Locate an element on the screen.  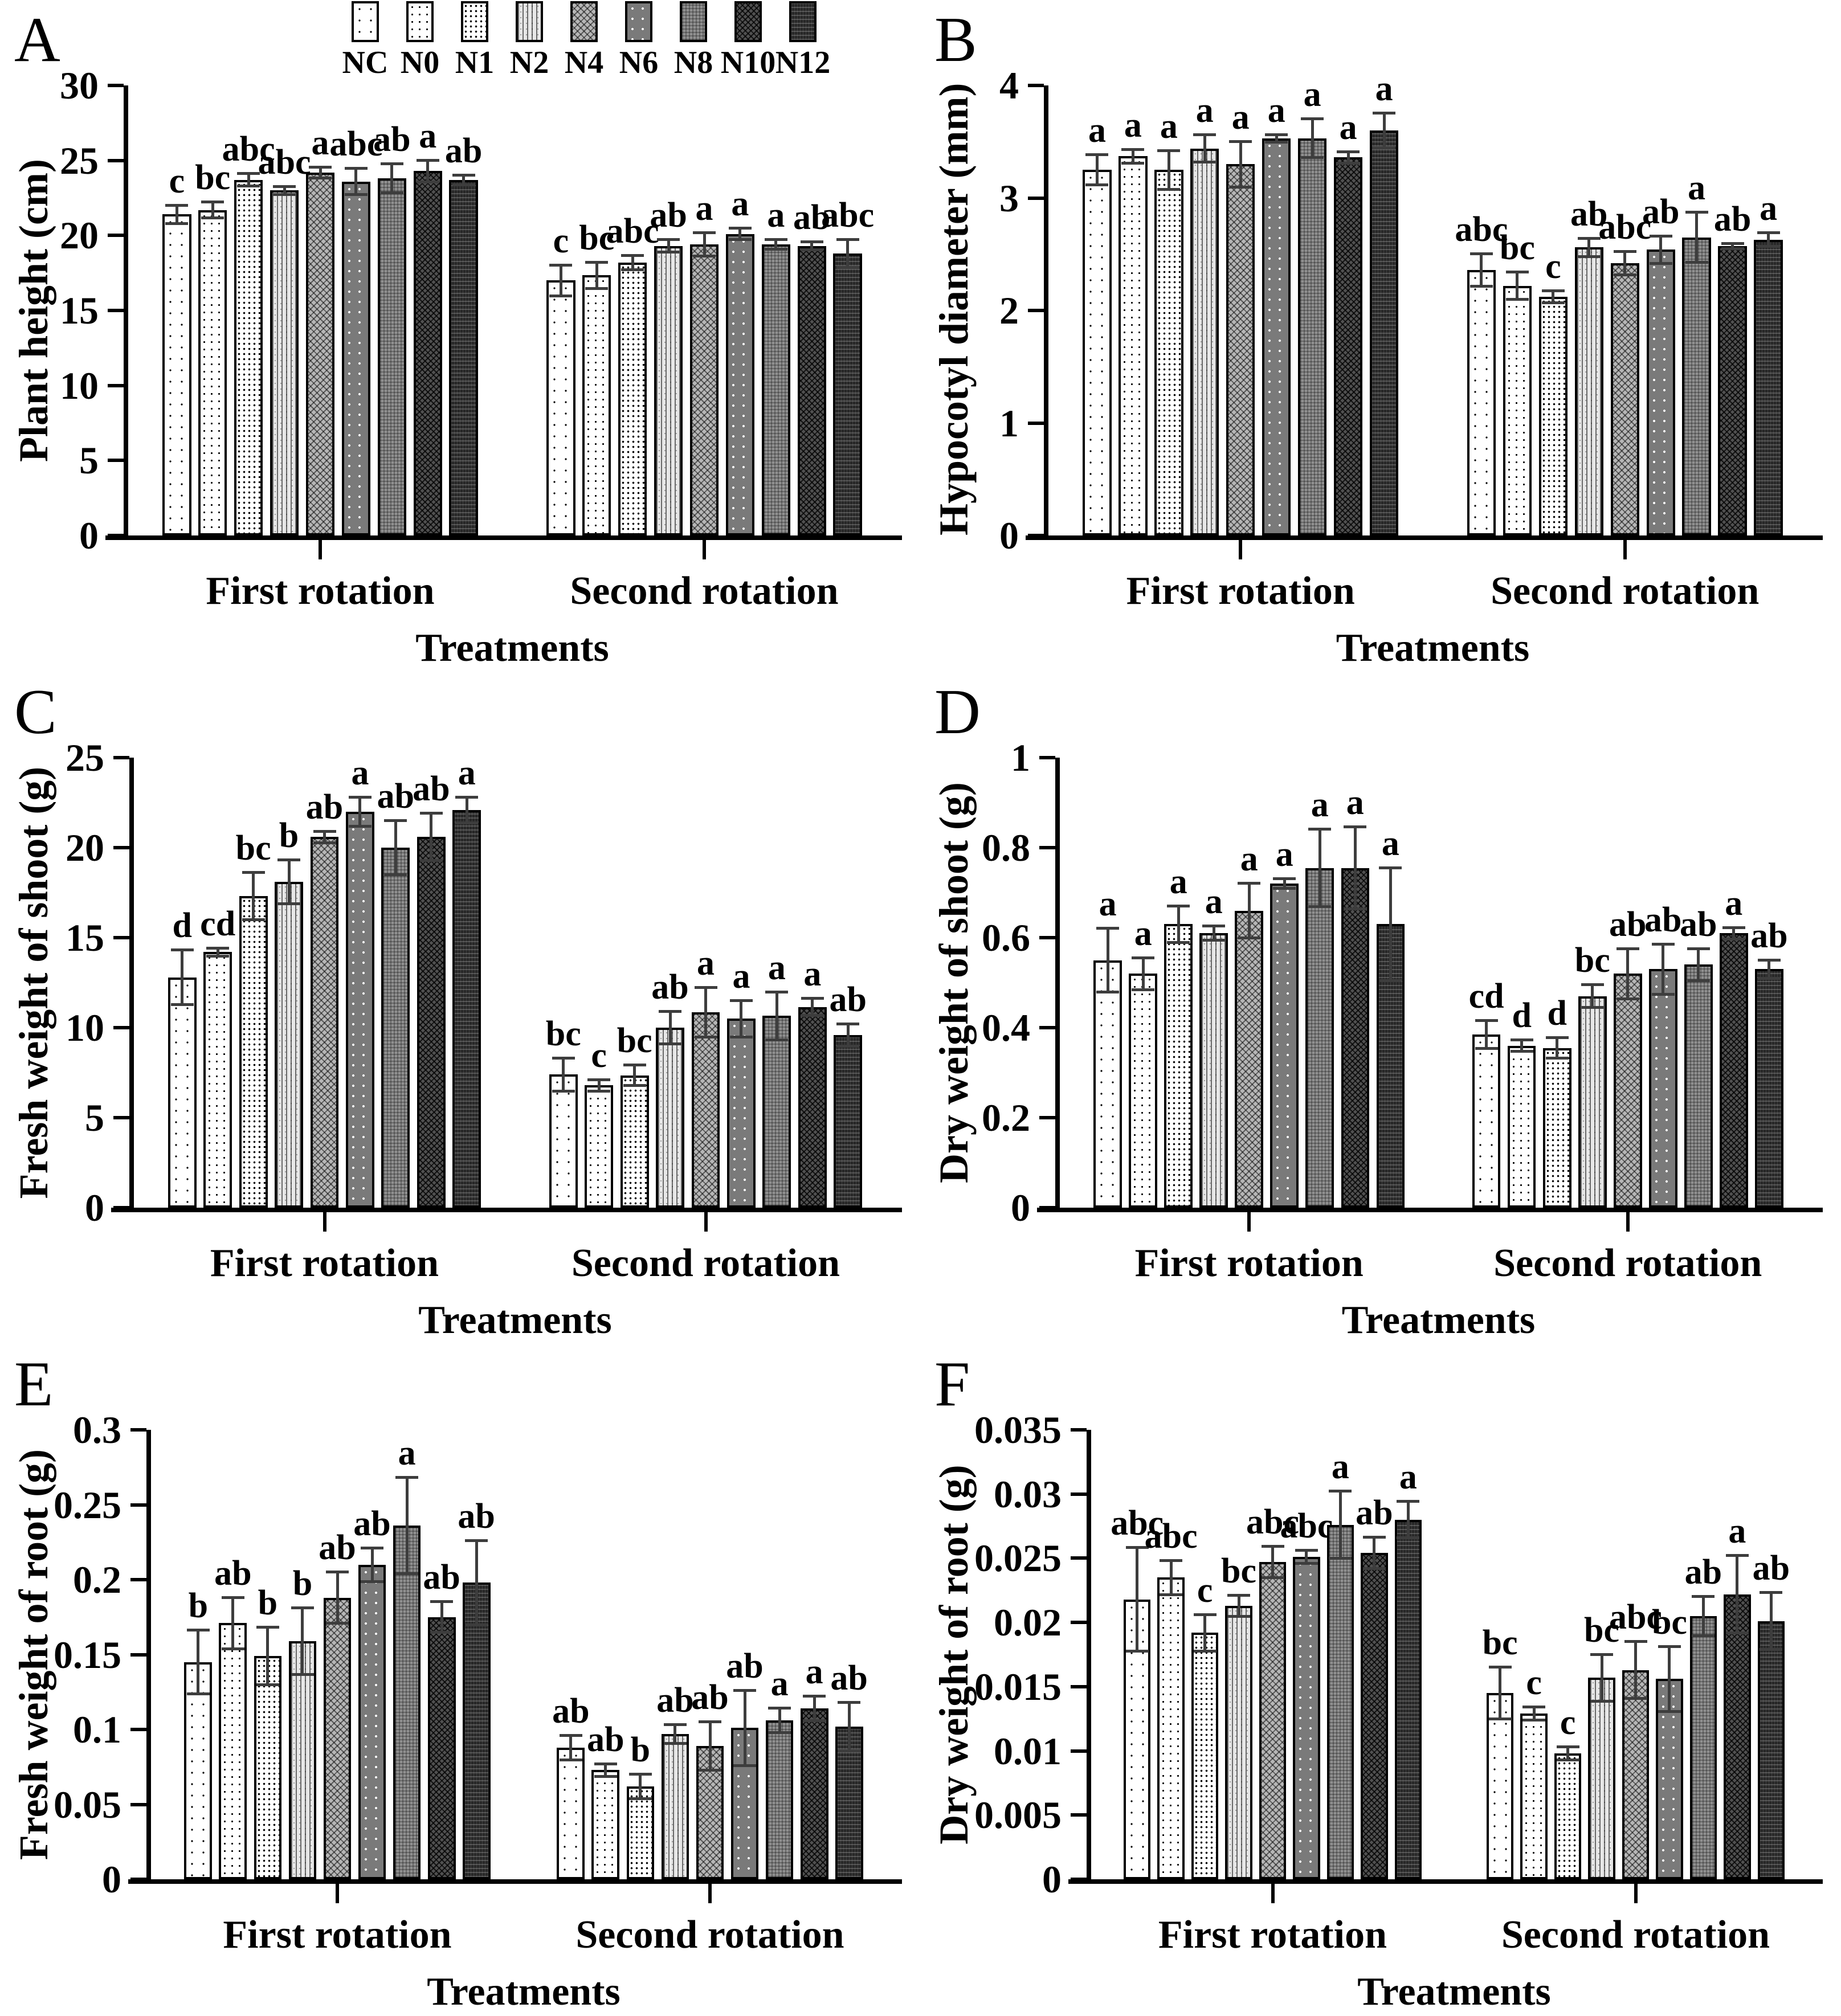
y-tick-label: 10 is located at coordinates (79, 385).